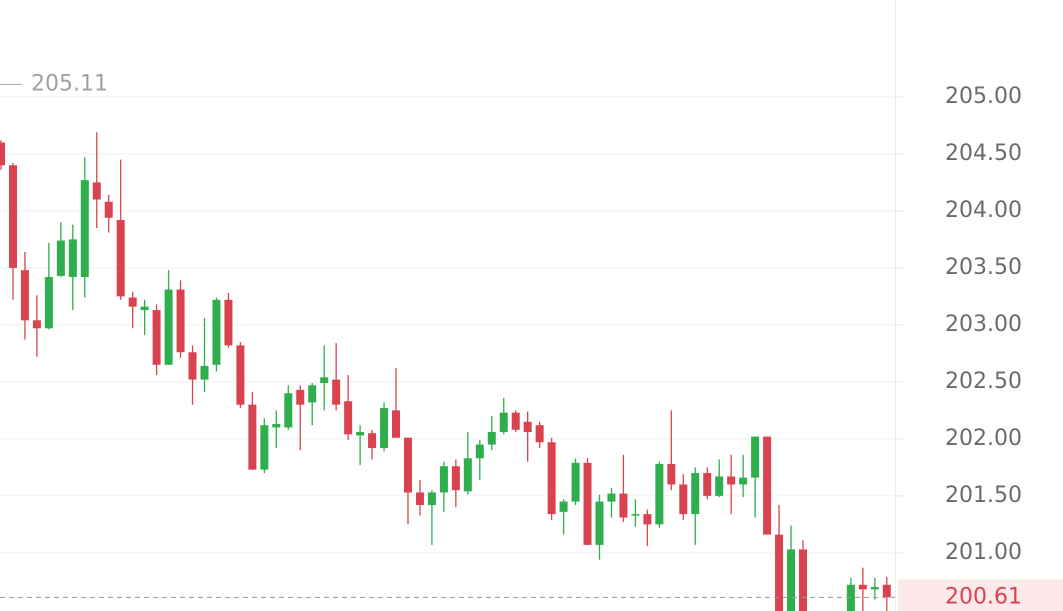 The width and height of the screenshot is (1063, 611). I want to click on max-marker-label: 205.11, so click(69, 83).